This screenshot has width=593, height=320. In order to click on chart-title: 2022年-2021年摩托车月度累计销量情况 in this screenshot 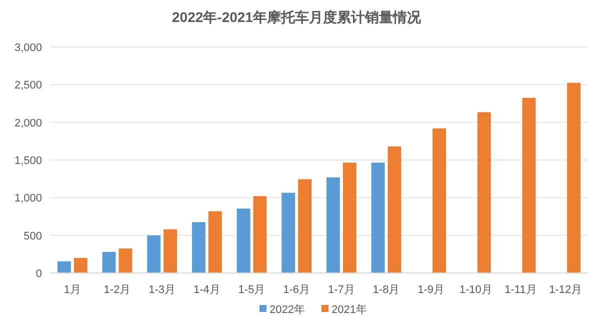, I will do `click(297, 17)`.